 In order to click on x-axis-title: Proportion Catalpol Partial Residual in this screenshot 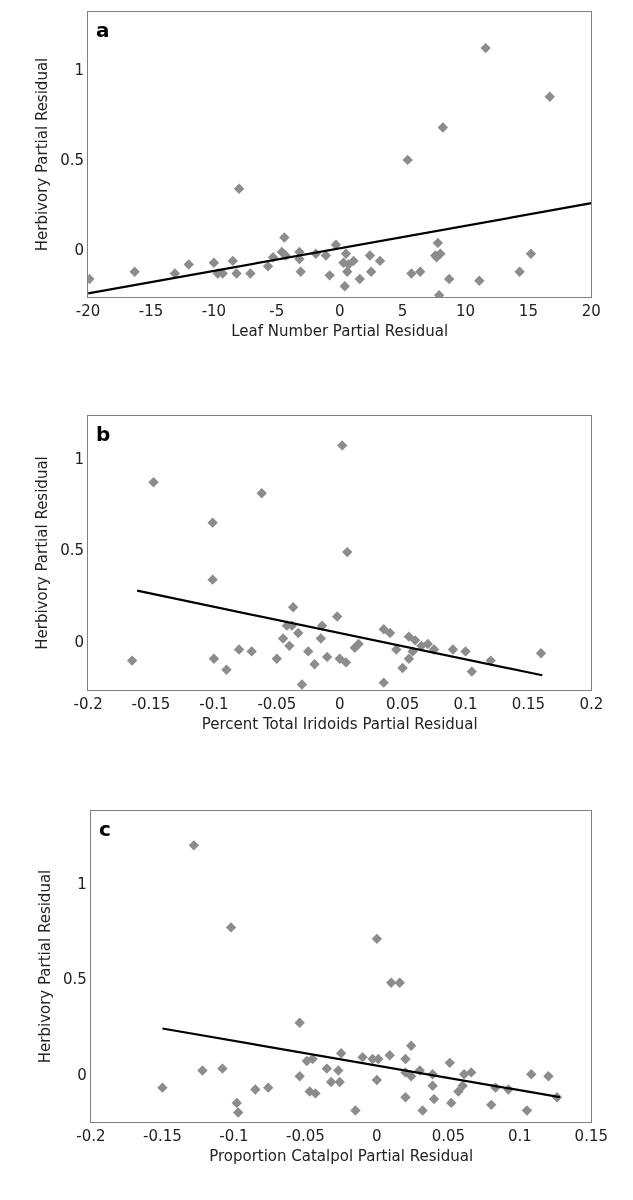, I will do `click(341, 1156)`.